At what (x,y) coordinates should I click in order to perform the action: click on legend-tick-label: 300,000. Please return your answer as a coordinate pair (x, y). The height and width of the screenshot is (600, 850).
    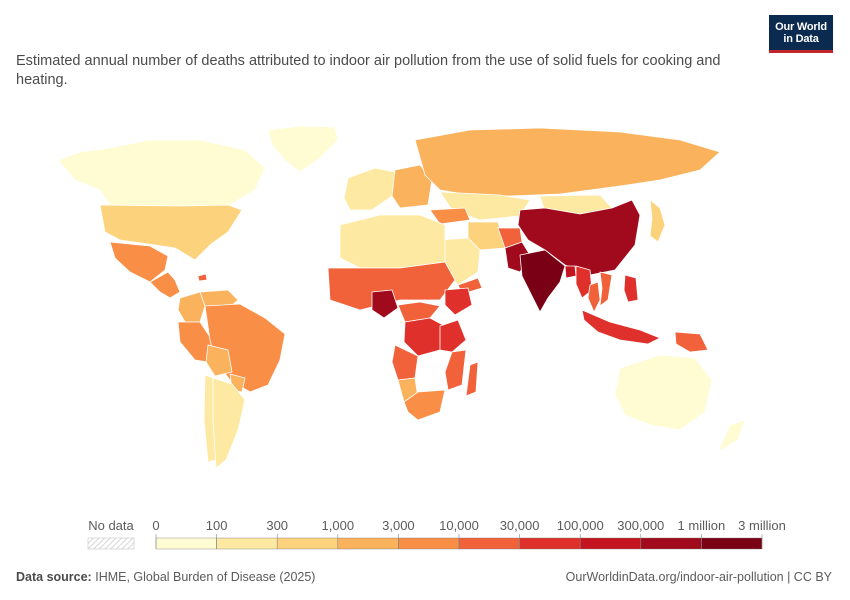
    Looking at the image, I should click on (640, 525).